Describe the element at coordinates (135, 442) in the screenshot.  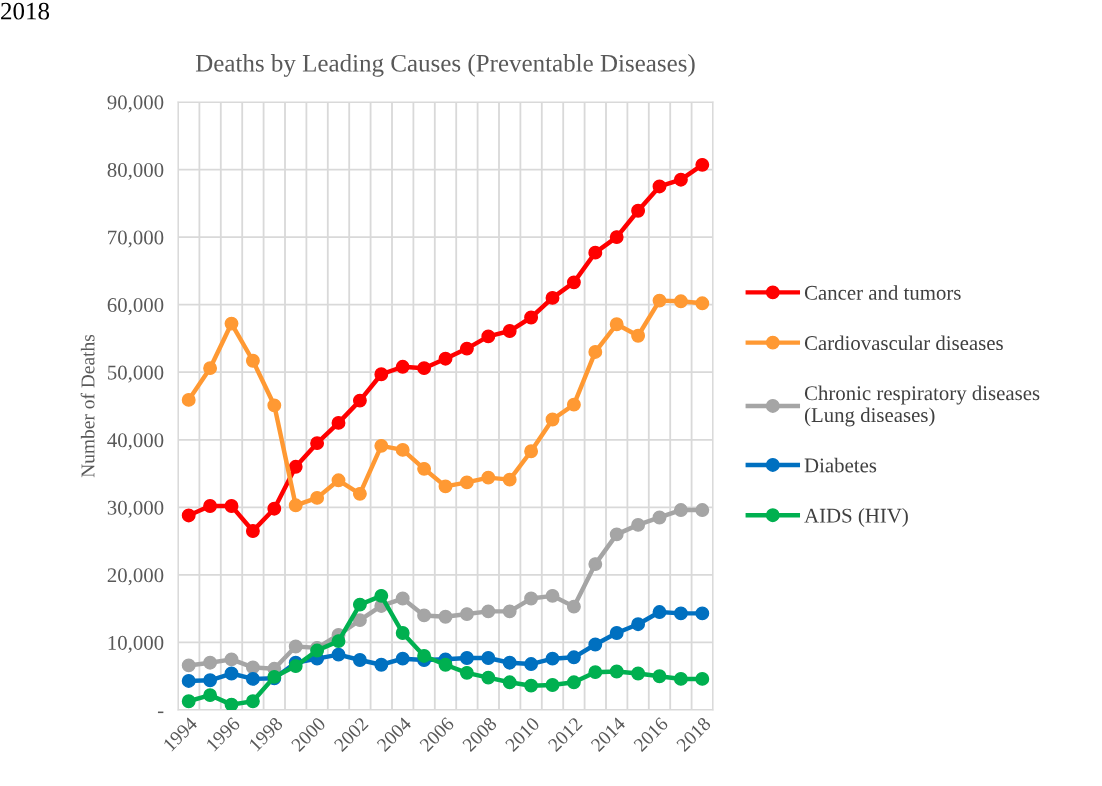
I see `y-tick-label: 40,000` at that location.